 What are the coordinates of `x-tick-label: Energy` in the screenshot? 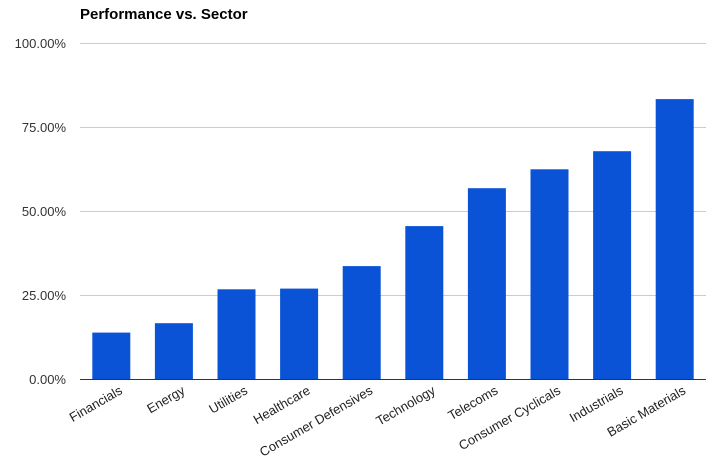 It's located at (166, 399).